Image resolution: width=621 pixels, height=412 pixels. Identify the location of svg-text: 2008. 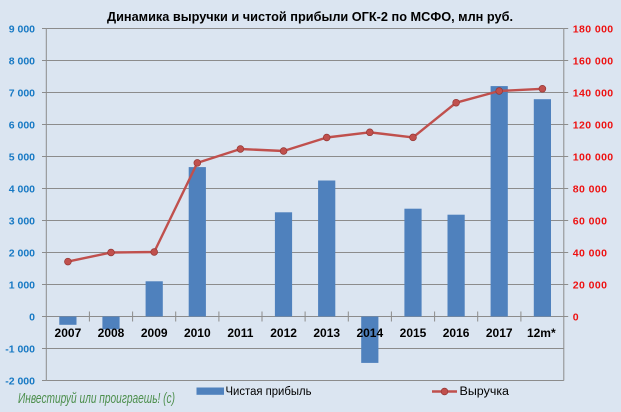
(111, 333).